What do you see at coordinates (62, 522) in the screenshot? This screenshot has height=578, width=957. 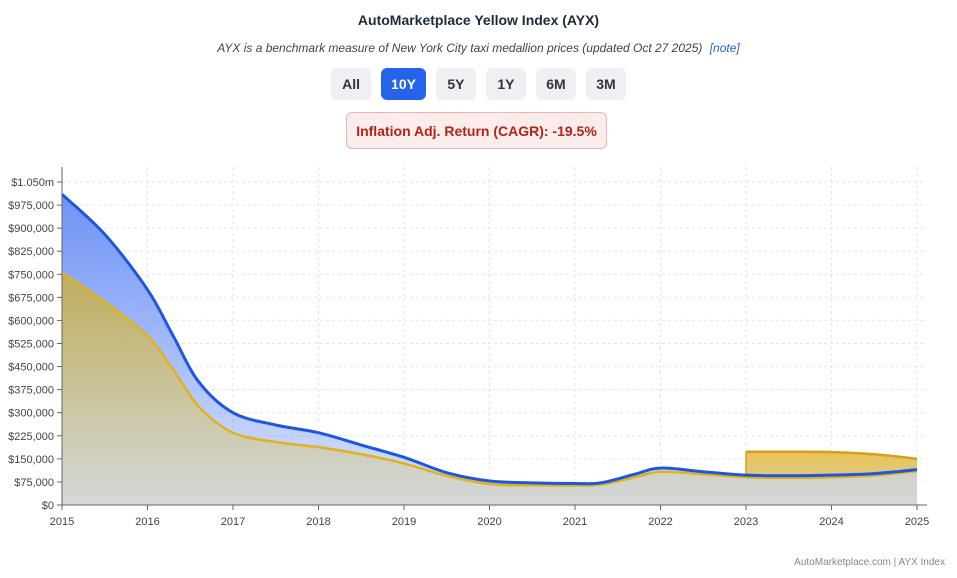 I see `x-tick-label: 2015` at bounding box center [62, 522].